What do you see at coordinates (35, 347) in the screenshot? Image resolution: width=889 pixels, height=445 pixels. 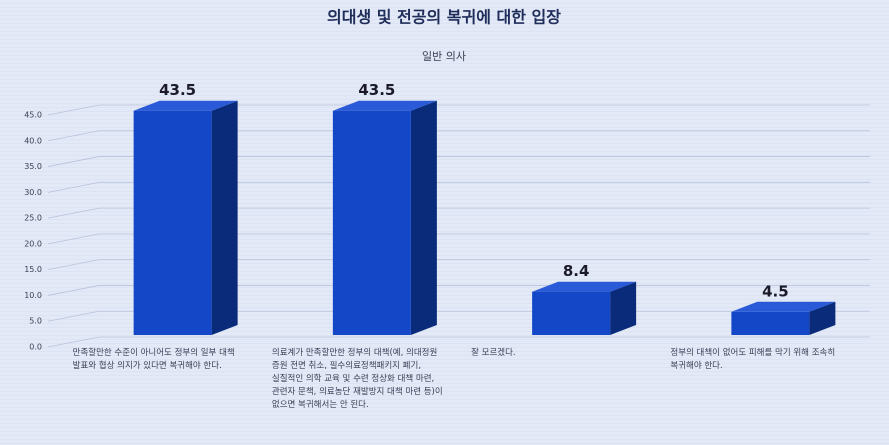 I see `y-tick-label: 0.0` at bounding box center [35, 347].